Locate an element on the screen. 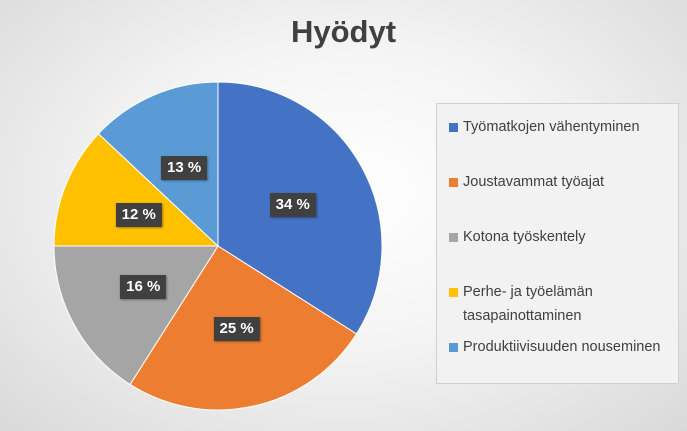  legend-item-5: Produktiivisuuden nouseminen is located at coordinates (562, 347).